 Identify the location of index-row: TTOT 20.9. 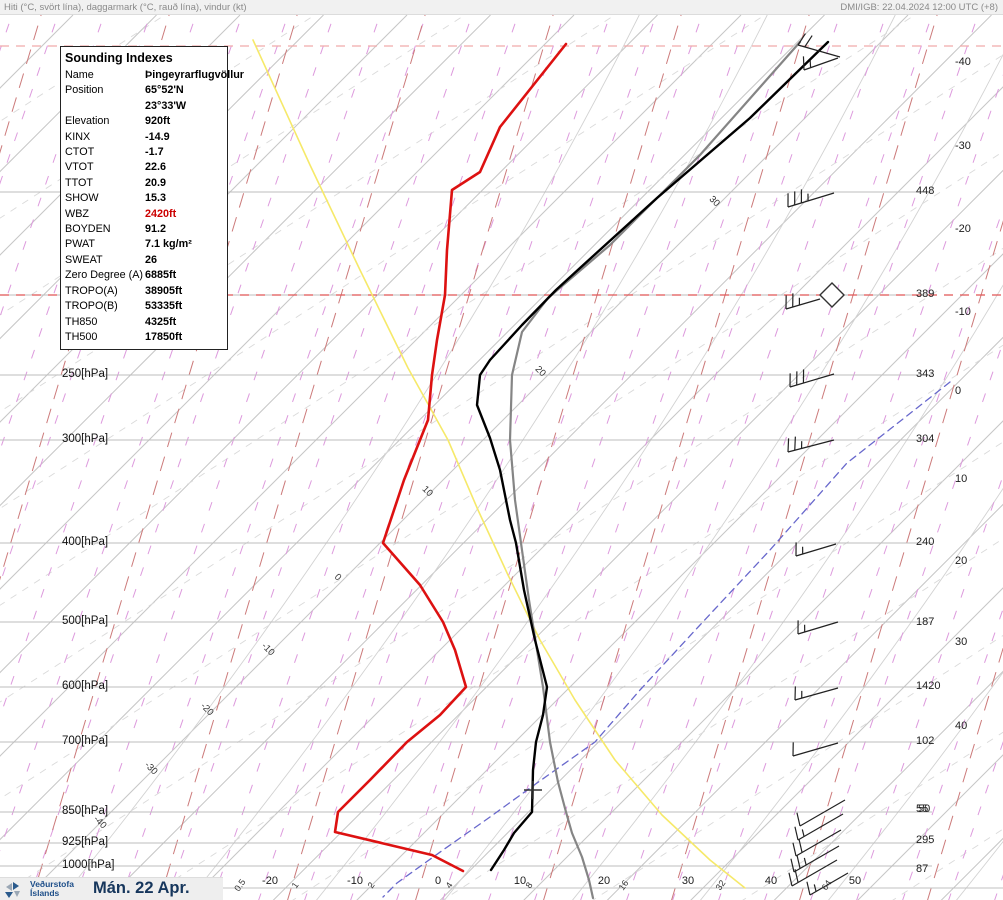
(144, 183).